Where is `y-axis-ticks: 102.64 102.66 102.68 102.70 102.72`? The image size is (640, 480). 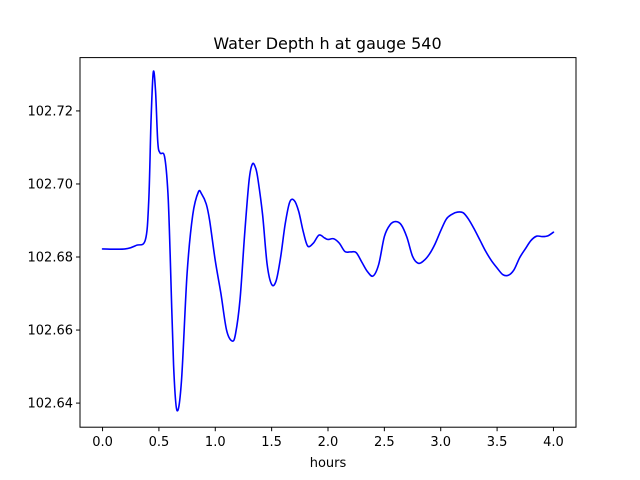
y-axis-ticks: 102.64 102.66 102.68 102.70 102.72 is located at coordinates (54, 258).